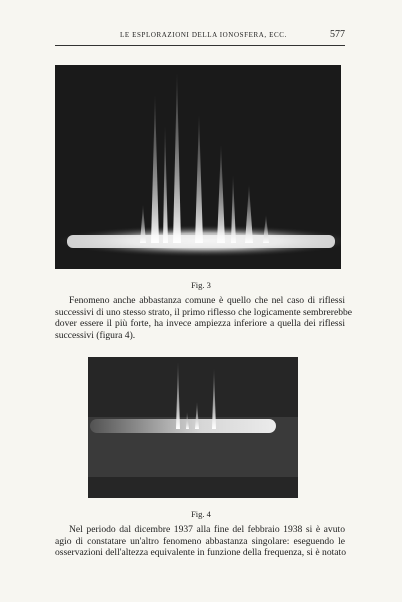 Image resolution: width=402 pixels, height=602 pixels. Describe the element at coordinates (203, 35) in the screenshot. I see `running-header: LE ESPLORAZIONI DELLA IONOSFERA, ECC.` at that location.